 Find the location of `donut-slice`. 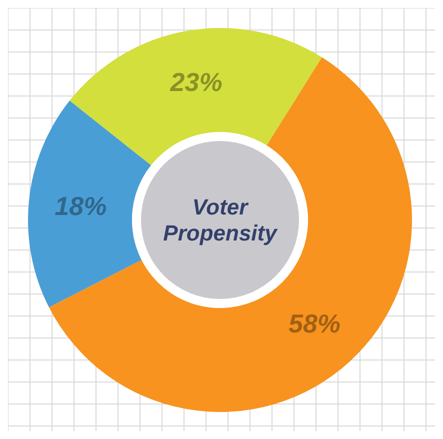

donut-slice is located at coordinates (90, 204).